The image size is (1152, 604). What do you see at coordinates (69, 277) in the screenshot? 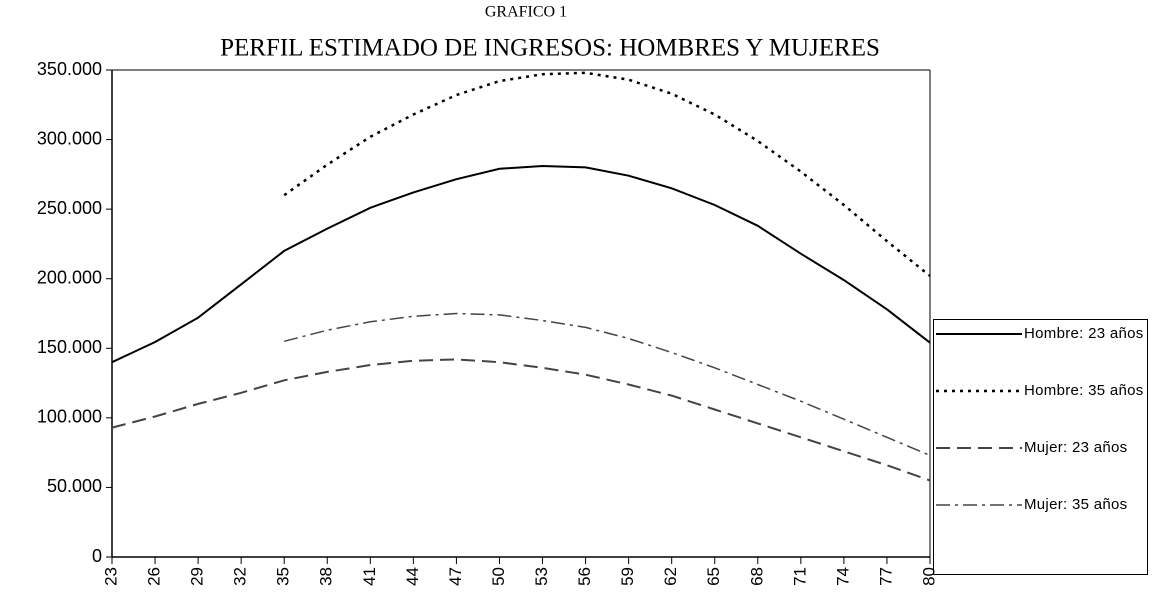
I see `y-tick-label: 200.000` at bounding box center [69, 277].